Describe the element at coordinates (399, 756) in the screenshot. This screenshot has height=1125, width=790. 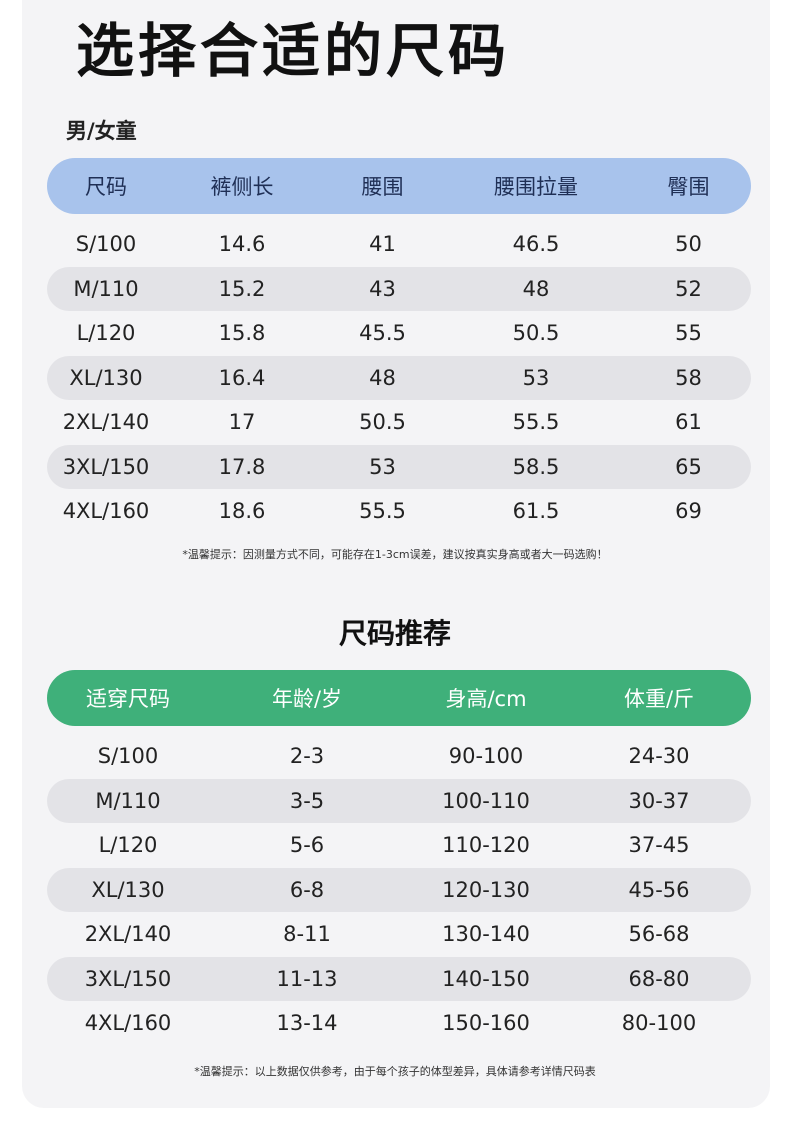
I see `table-row: S/100 2-3 90-100 24-30` at that location.